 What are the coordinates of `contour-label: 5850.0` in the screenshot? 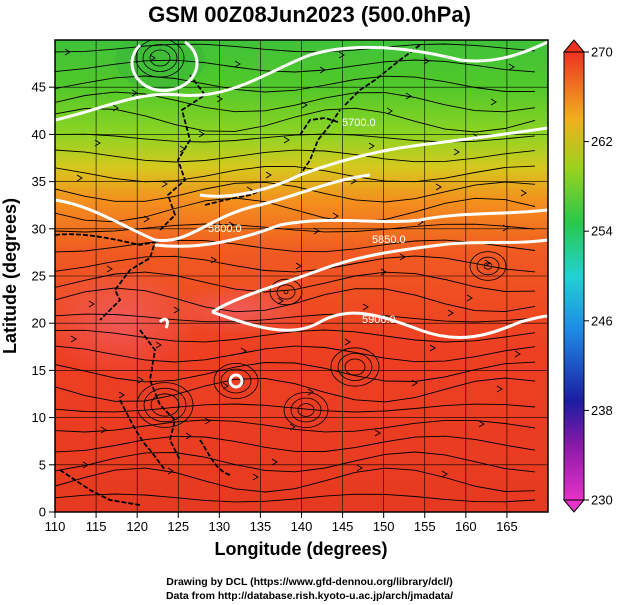 It's located at (389, 240).